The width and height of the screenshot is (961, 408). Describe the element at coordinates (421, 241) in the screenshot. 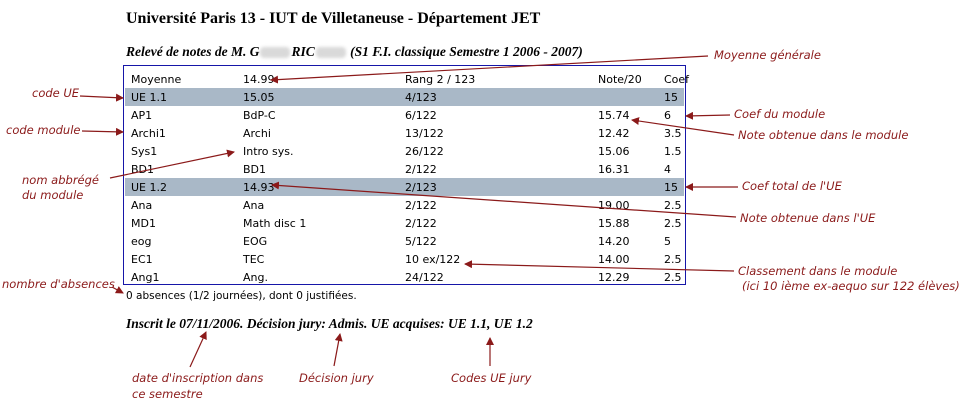

I see `cell-rank: 5/122` at that location.